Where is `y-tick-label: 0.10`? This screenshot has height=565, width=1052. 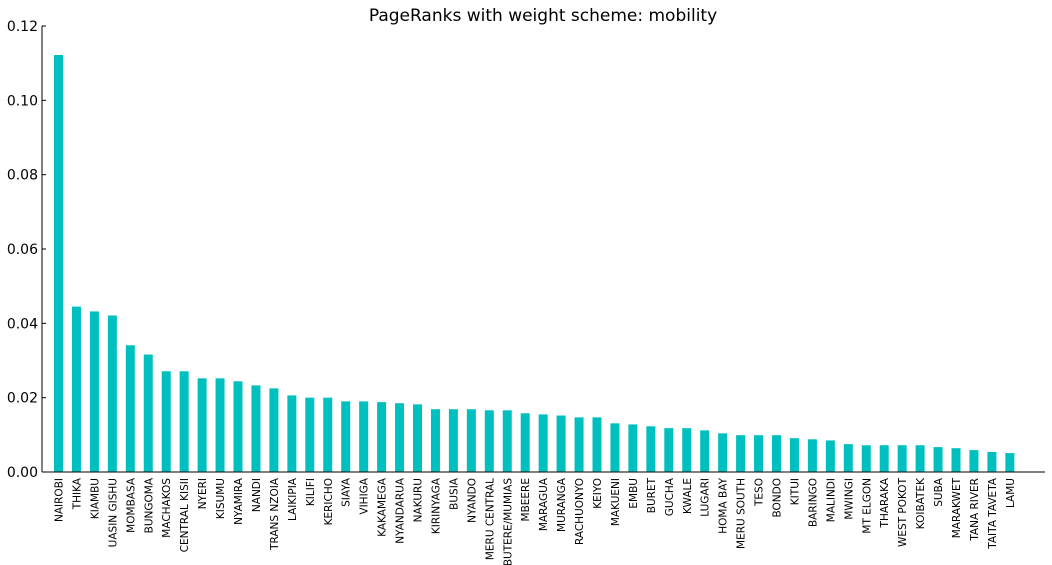
y-tick-label: 0.10 is located at coordinates (22, 101).